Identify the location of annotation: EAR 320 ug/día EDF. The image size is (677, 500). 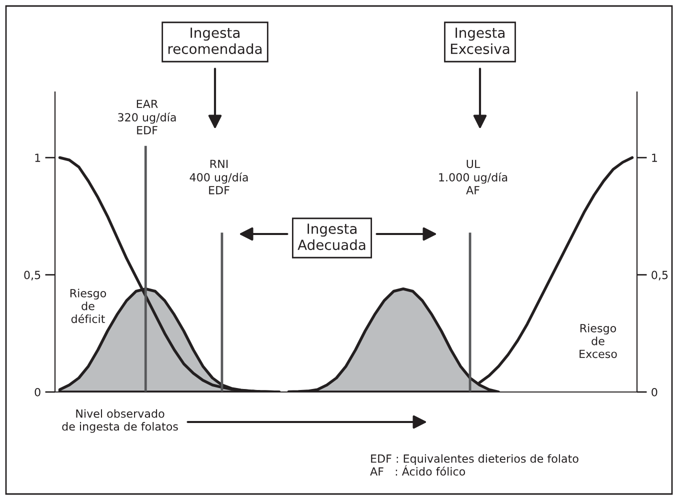
(147, 117).